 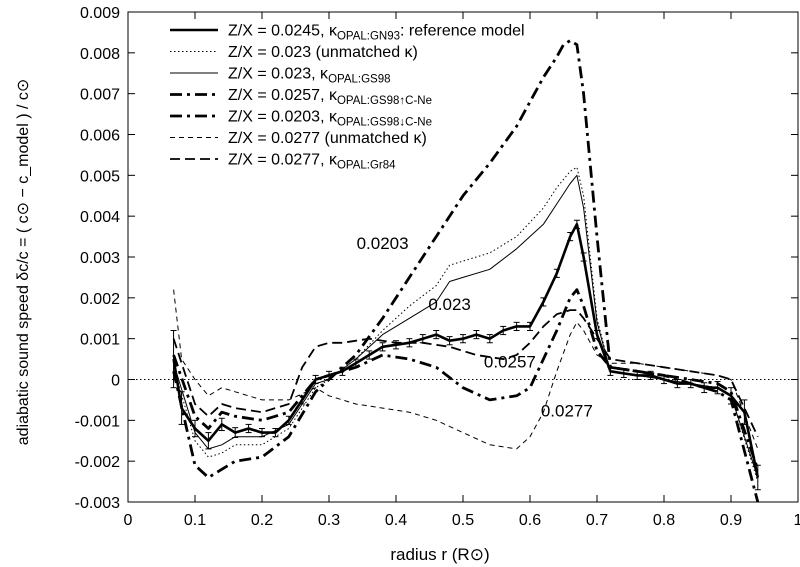 I want to click on annotation-label: 0.0203, so click(x=383, y=243).